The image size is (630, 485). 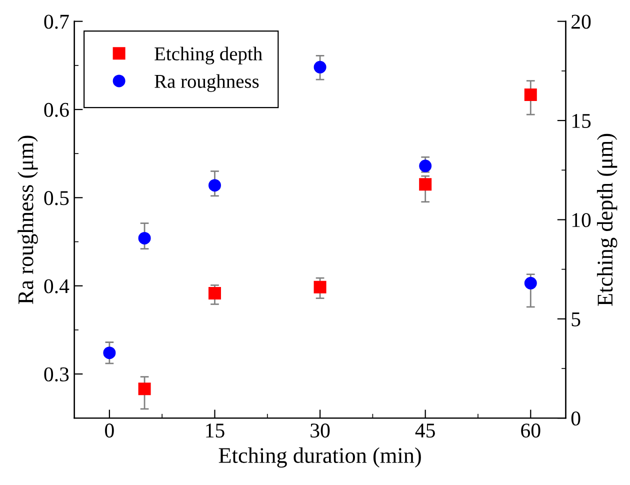 What do you see at coordinates (56, 374) in the screenshot?
I see `y-tick-label: 0.3` at bounding box center [56, 374].